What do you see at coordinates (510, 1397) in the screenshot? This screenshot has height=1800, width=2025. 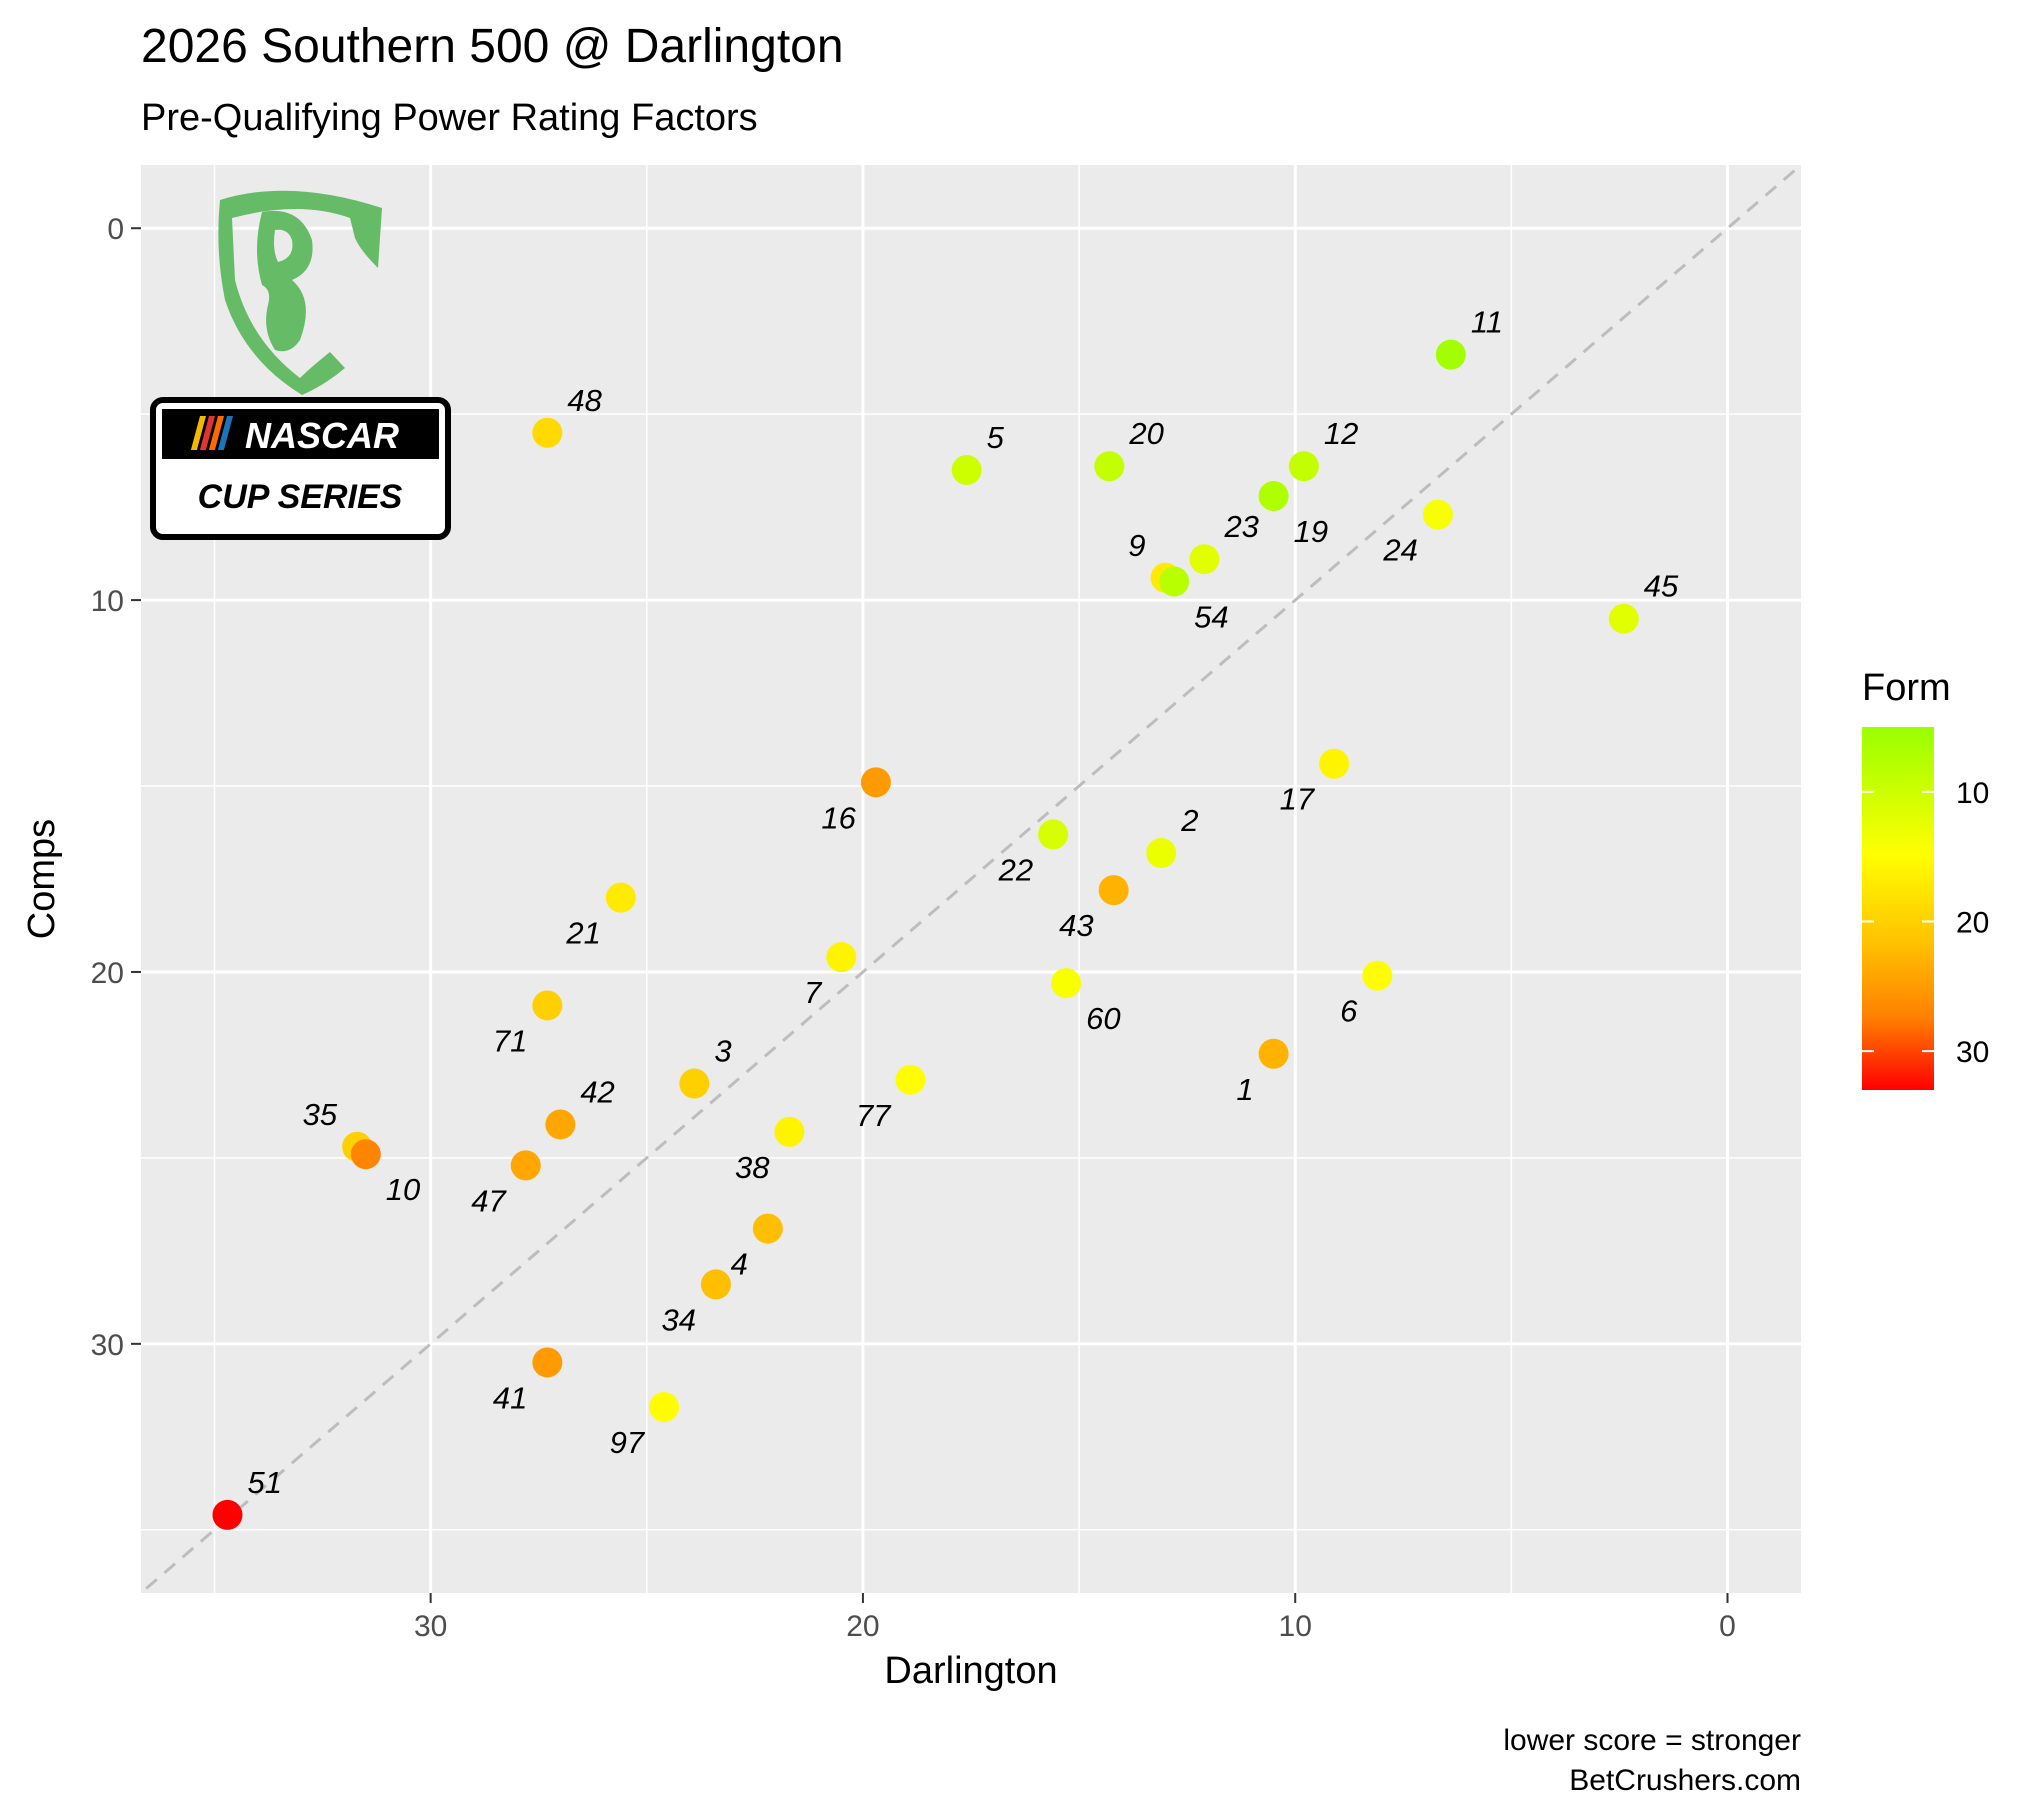 I see `data-point-label: 41` at bounding box center [510, 1397].